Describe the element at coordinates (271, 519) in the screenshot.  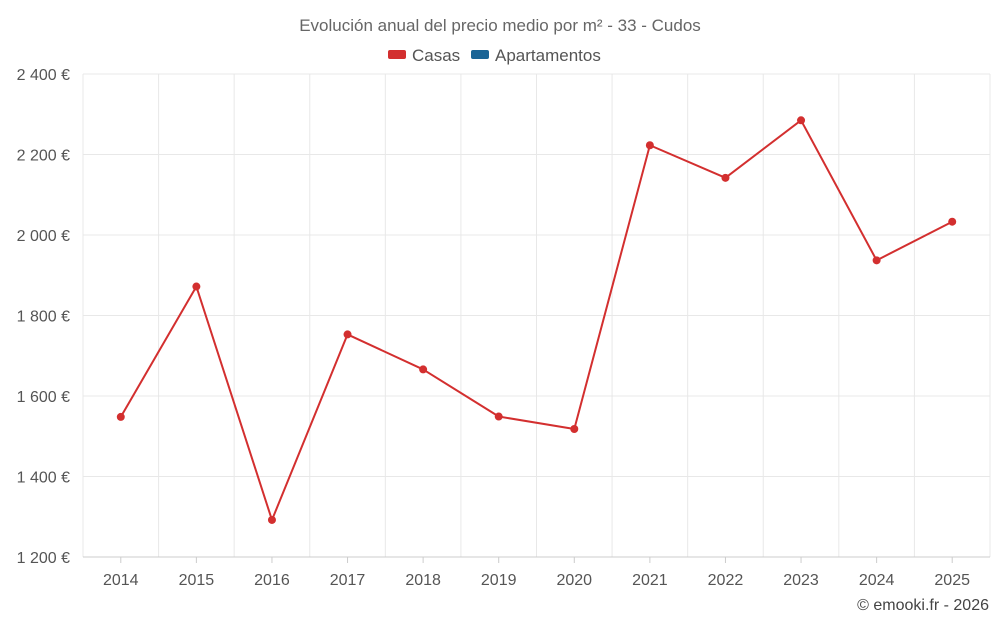
I see `data-point-casas-2016` at that location.